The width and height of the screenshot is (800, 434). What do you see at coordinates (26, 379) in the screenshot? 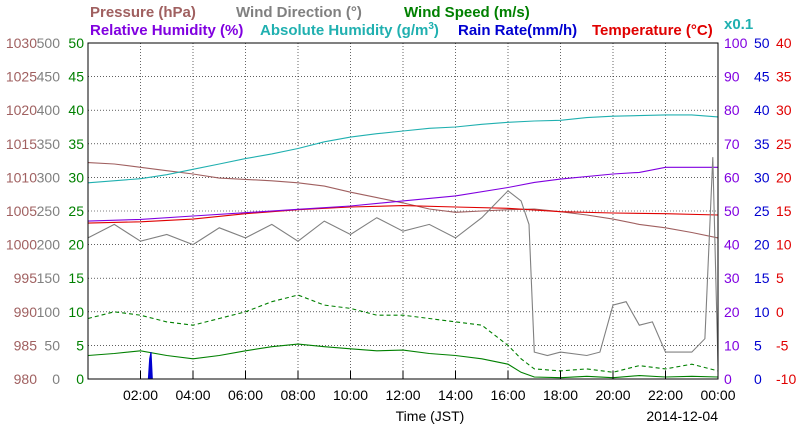
I see `y-tick-label-pressure: 980` at bounding box center [26, 379].